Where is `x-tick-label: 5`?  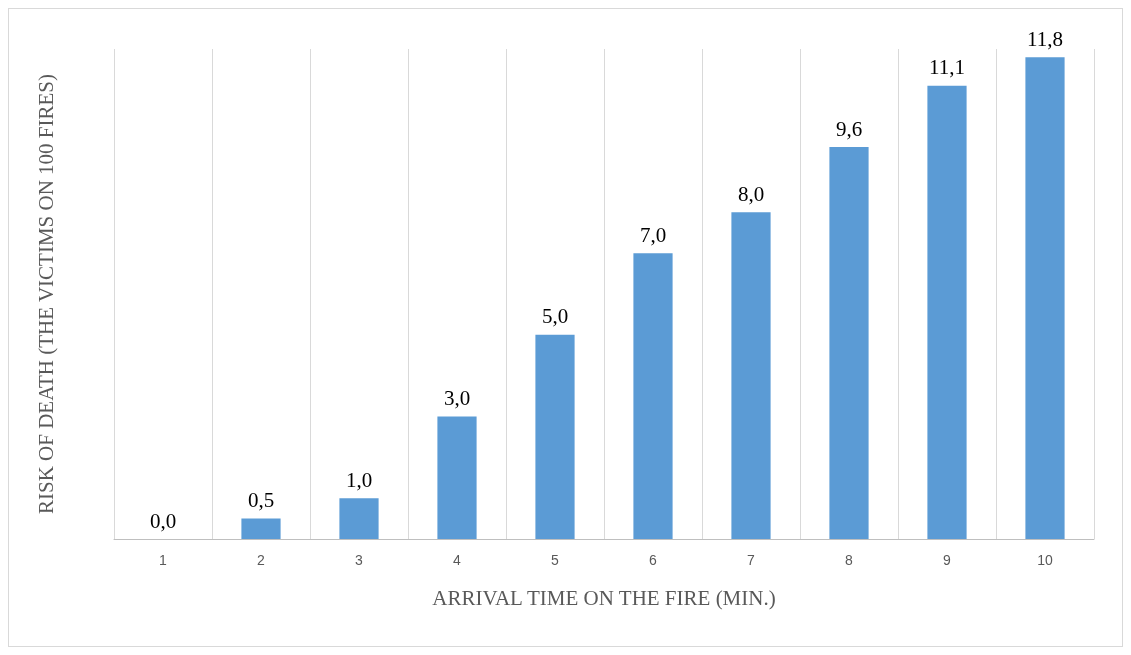 x-tick-label: 5 is located at coordinates (555, 560).